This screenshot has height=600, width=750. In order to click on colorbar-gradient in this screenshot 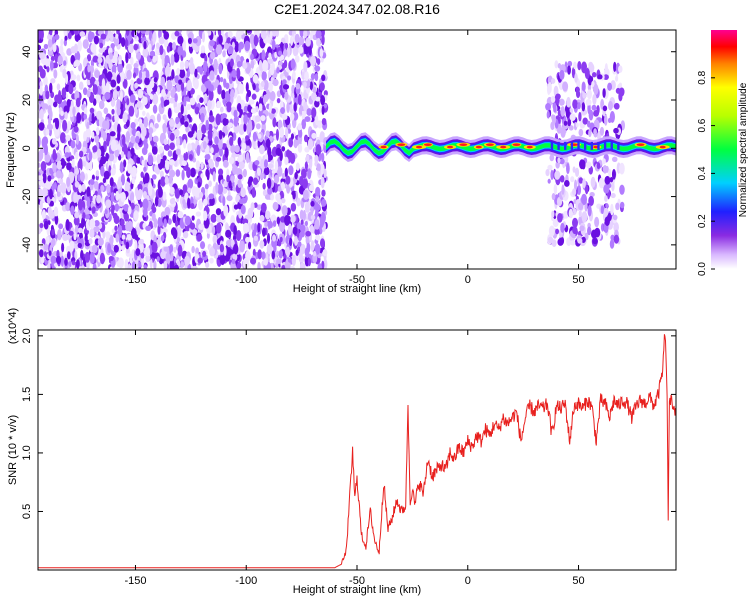, I will do `click(724, 149)`.